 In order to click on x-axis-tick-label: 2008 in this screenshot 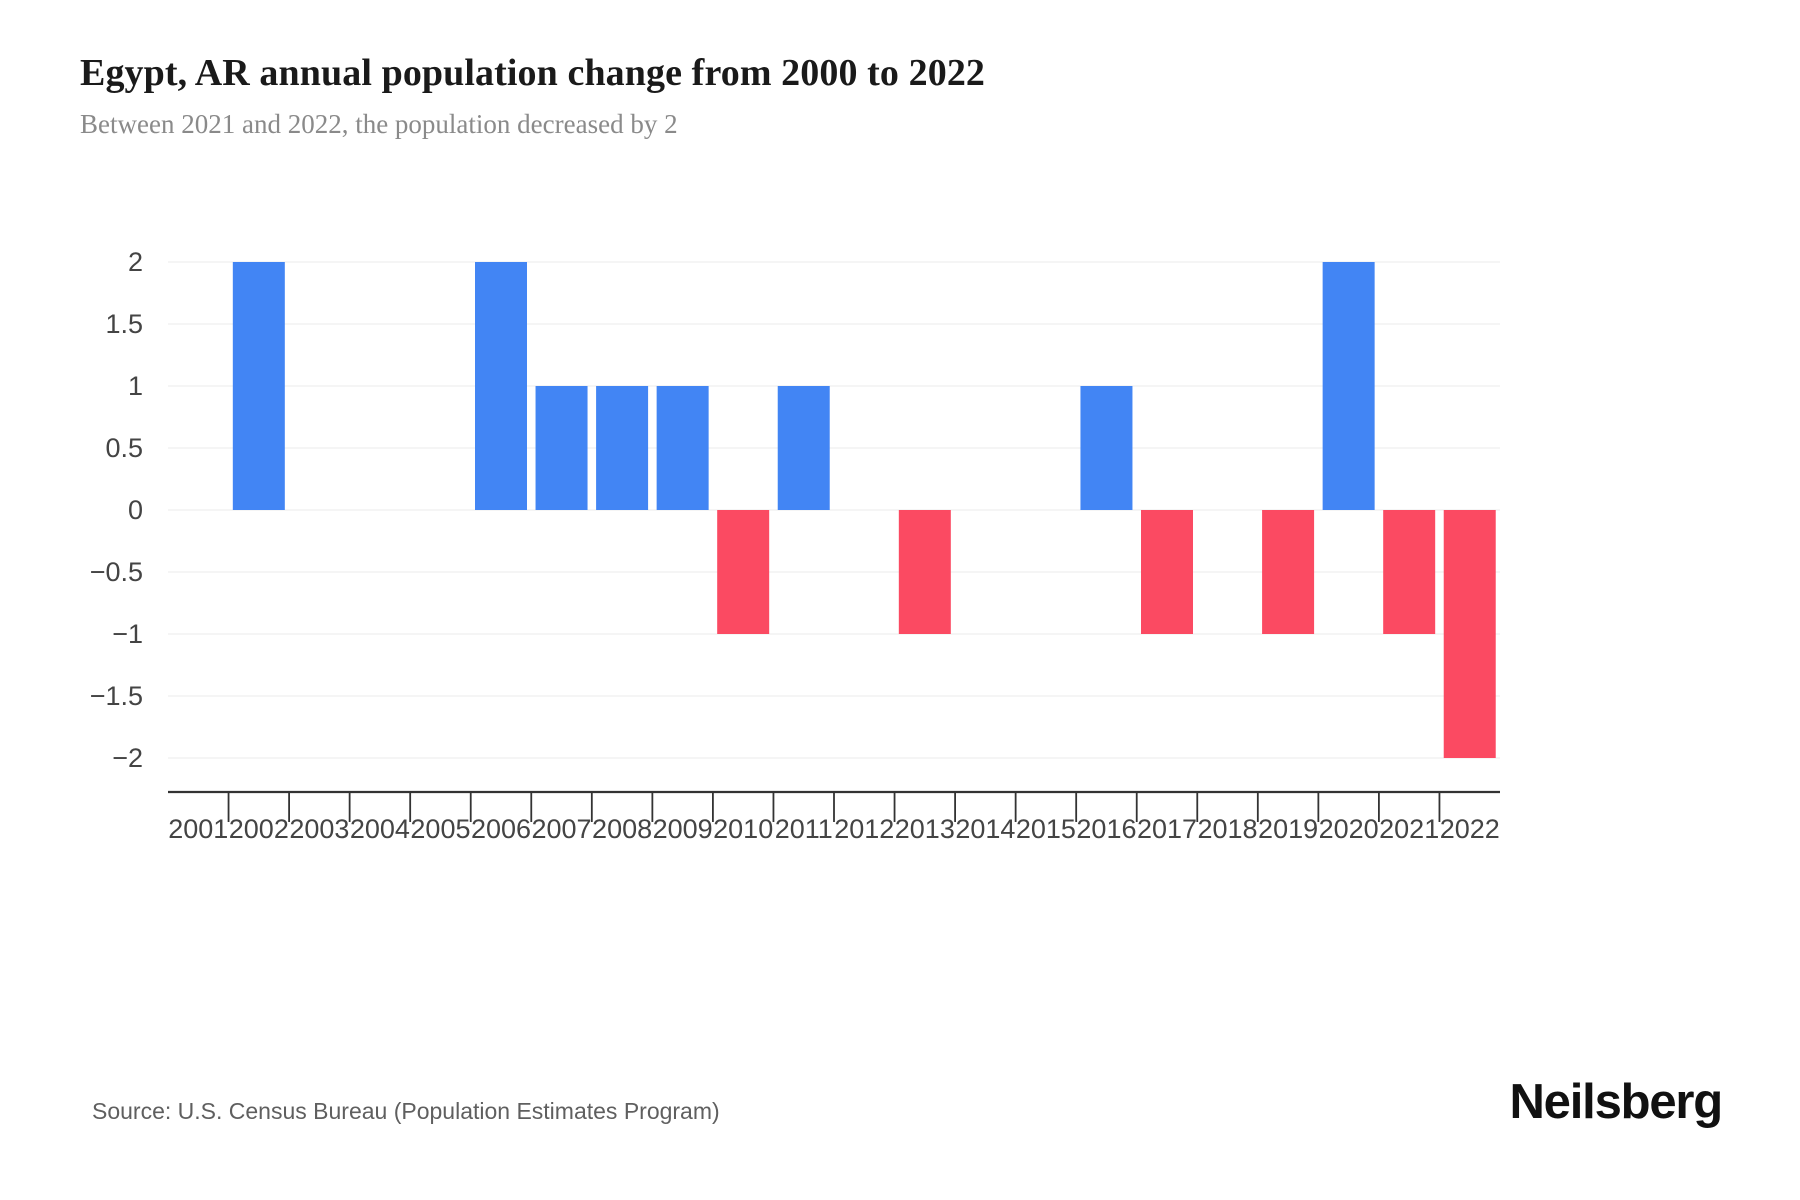, I will do `click(622, 829)`.